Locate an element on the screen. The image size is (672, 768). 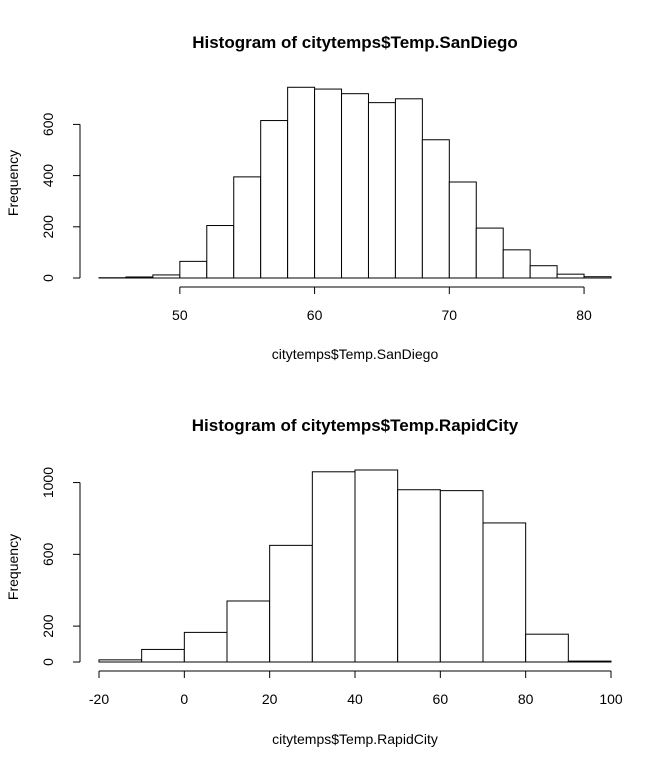
y-axis: 0 200 400 600 is located at coordinates (60, 197).